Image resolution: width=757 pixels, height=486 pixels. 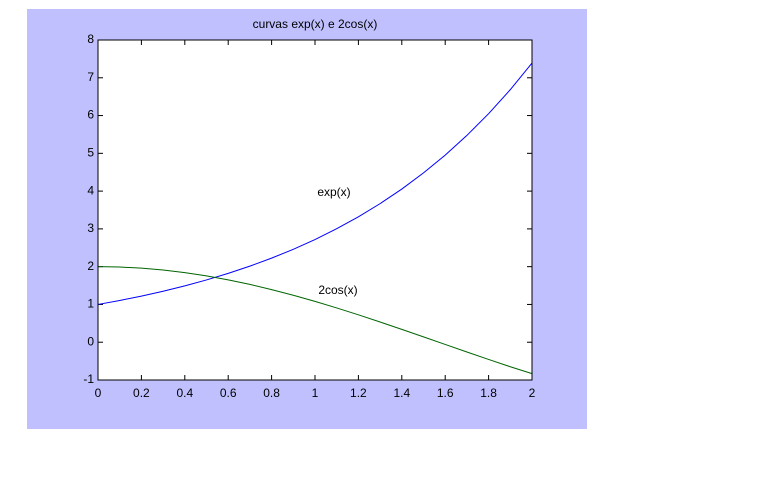 I want to click on x-tick-label: 0.2, so click(x=141, y=393).